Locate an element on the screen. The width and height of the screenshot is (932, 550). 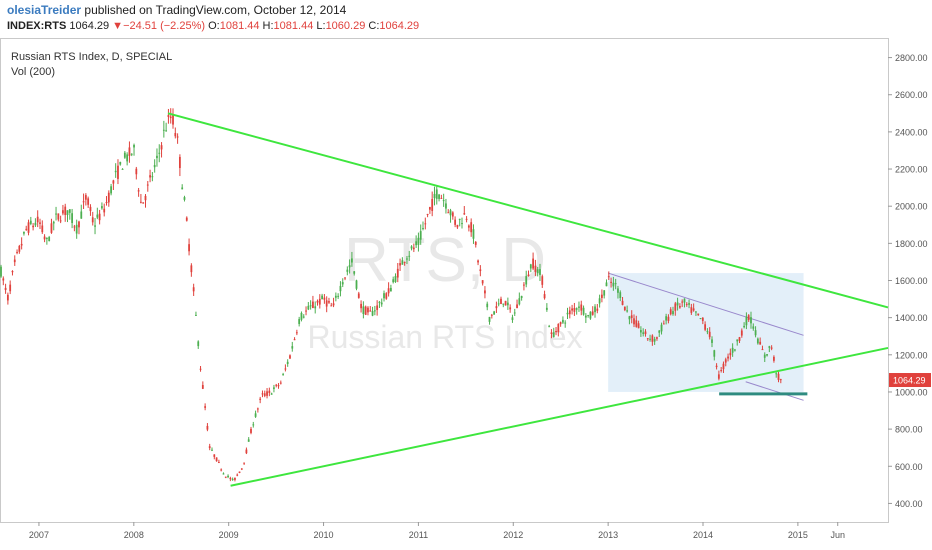
author-link: olesiaTreider is located at coordinates (44, 10).